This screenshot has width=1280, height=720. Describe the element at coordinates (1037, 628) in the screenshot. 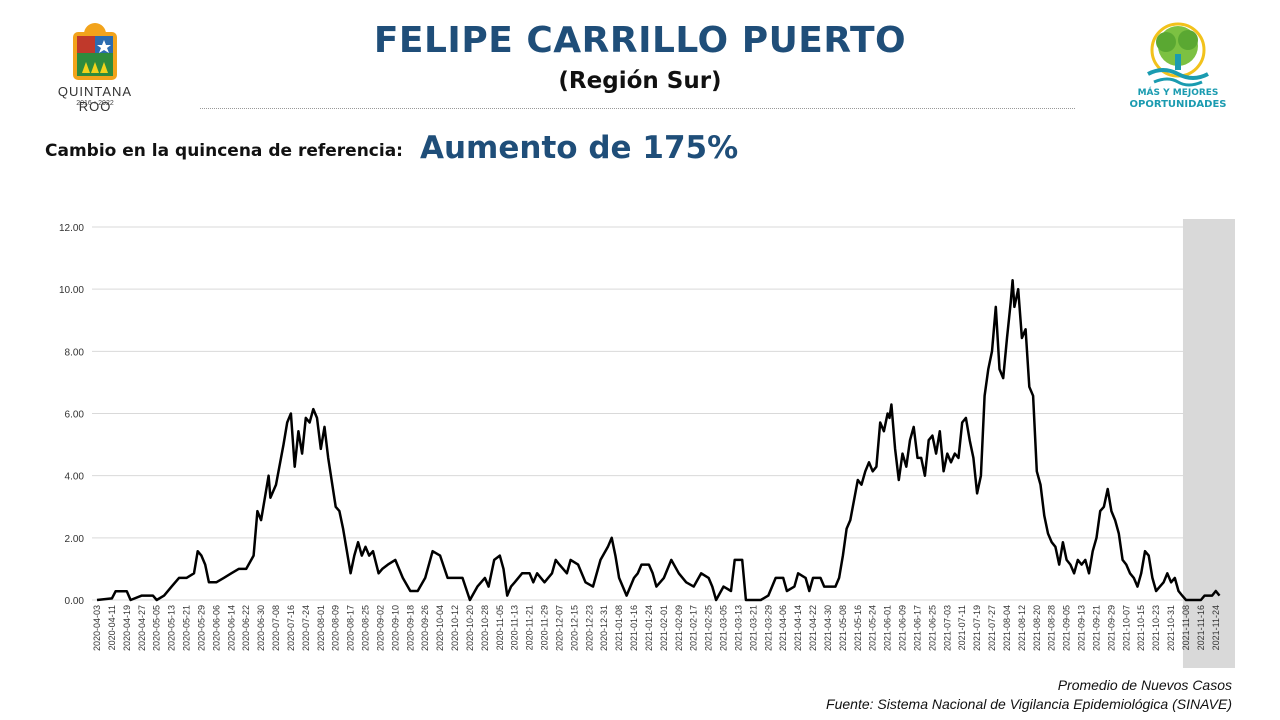

I see `x-tick-label: 2021-08-20` at that location.